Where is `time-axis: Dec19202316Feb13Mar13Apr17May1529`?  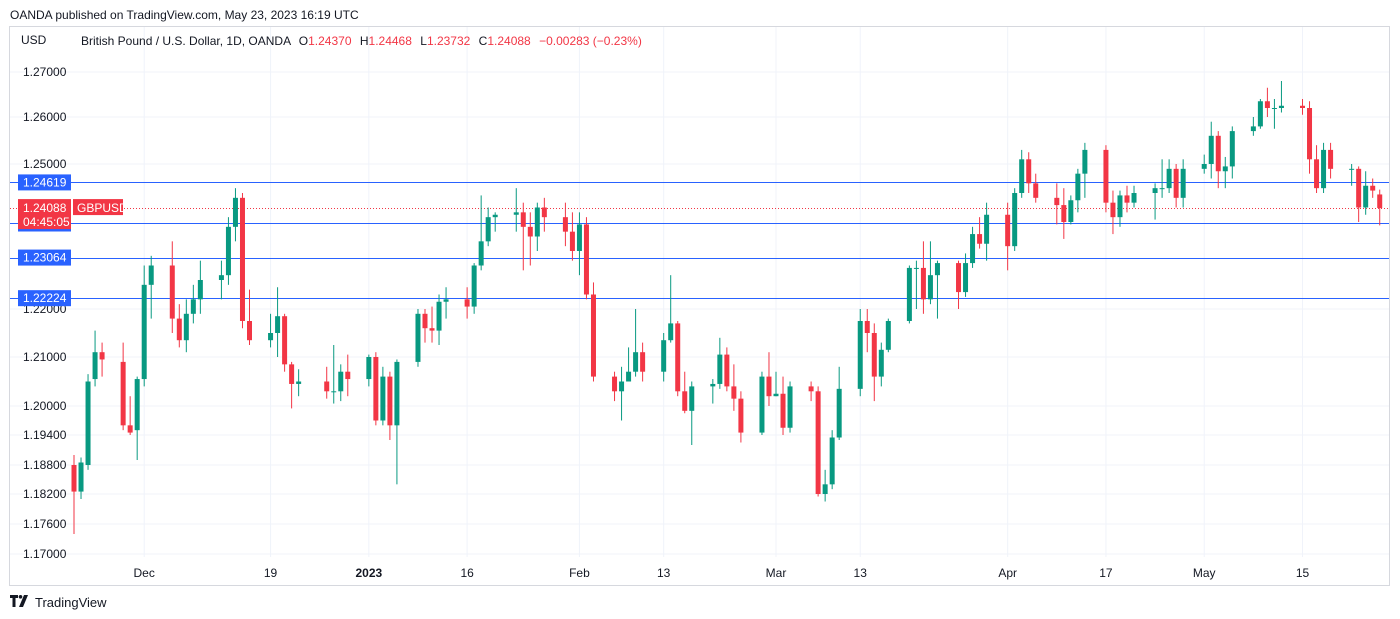 time-axis: Dec19202316Feb13Mar13Apr17May1529 is located at coordinates (761, 573).